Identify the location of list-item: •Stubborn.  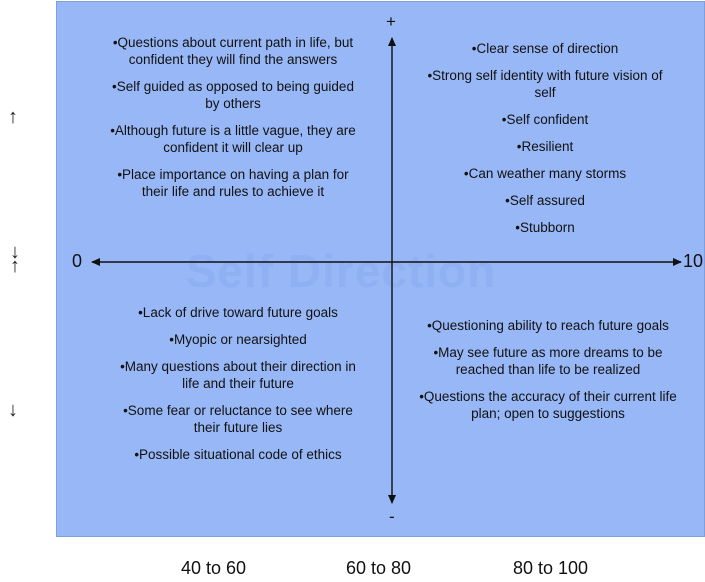
(545, 227).